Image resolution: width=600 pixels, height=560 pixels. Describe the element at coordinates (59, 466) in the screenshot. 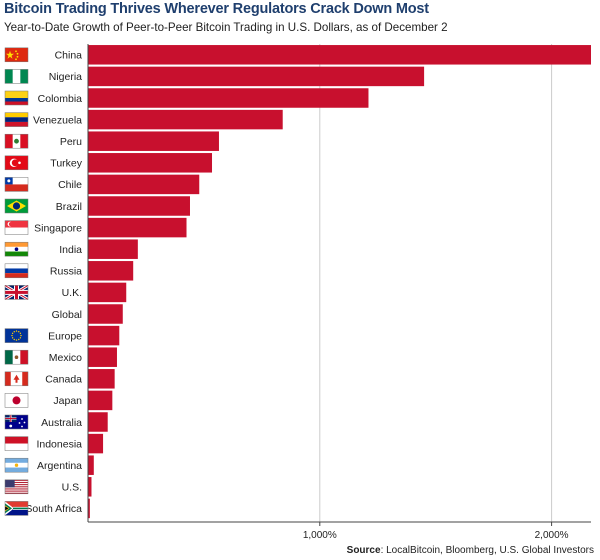

I see `category-label: Argentina` at that location.